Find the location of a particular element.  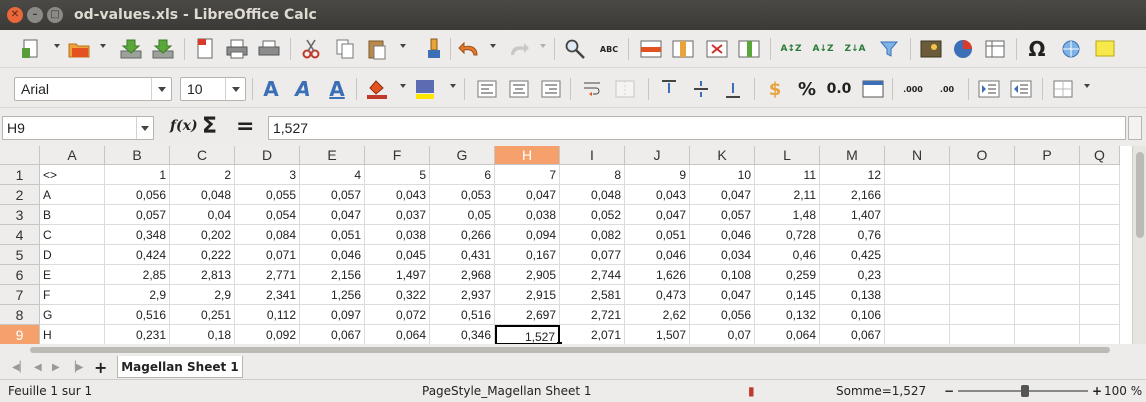

cell-K9: 0,07 is located at coordinates (722, 334).